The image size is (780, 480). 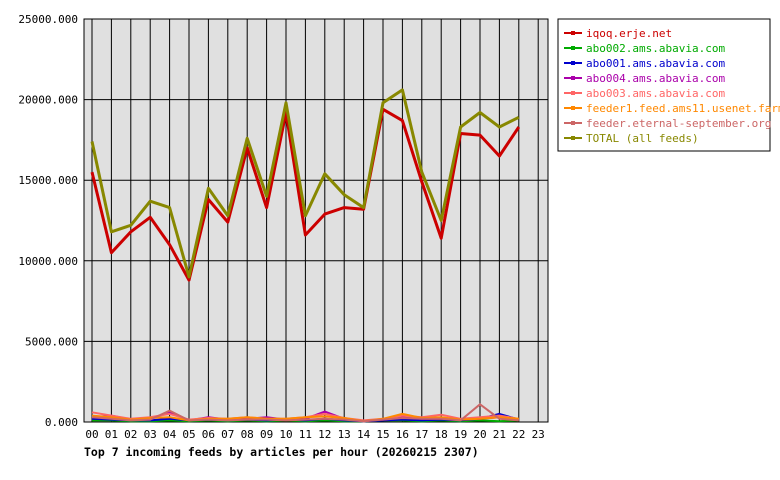 I want to click on x-tick-label: 15, so click(x=382, y=434).